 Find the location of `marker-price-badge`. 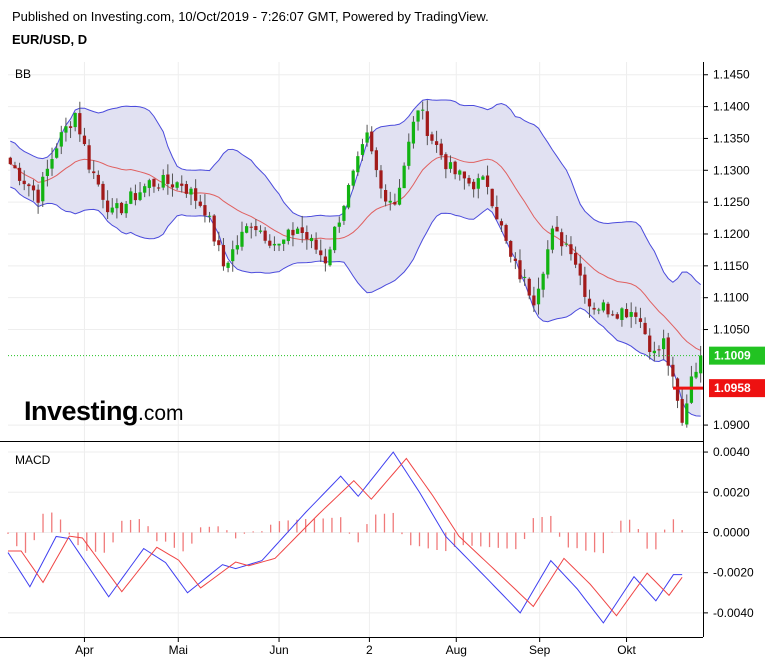

marker-price-badge is located at coordinates (737, 388).